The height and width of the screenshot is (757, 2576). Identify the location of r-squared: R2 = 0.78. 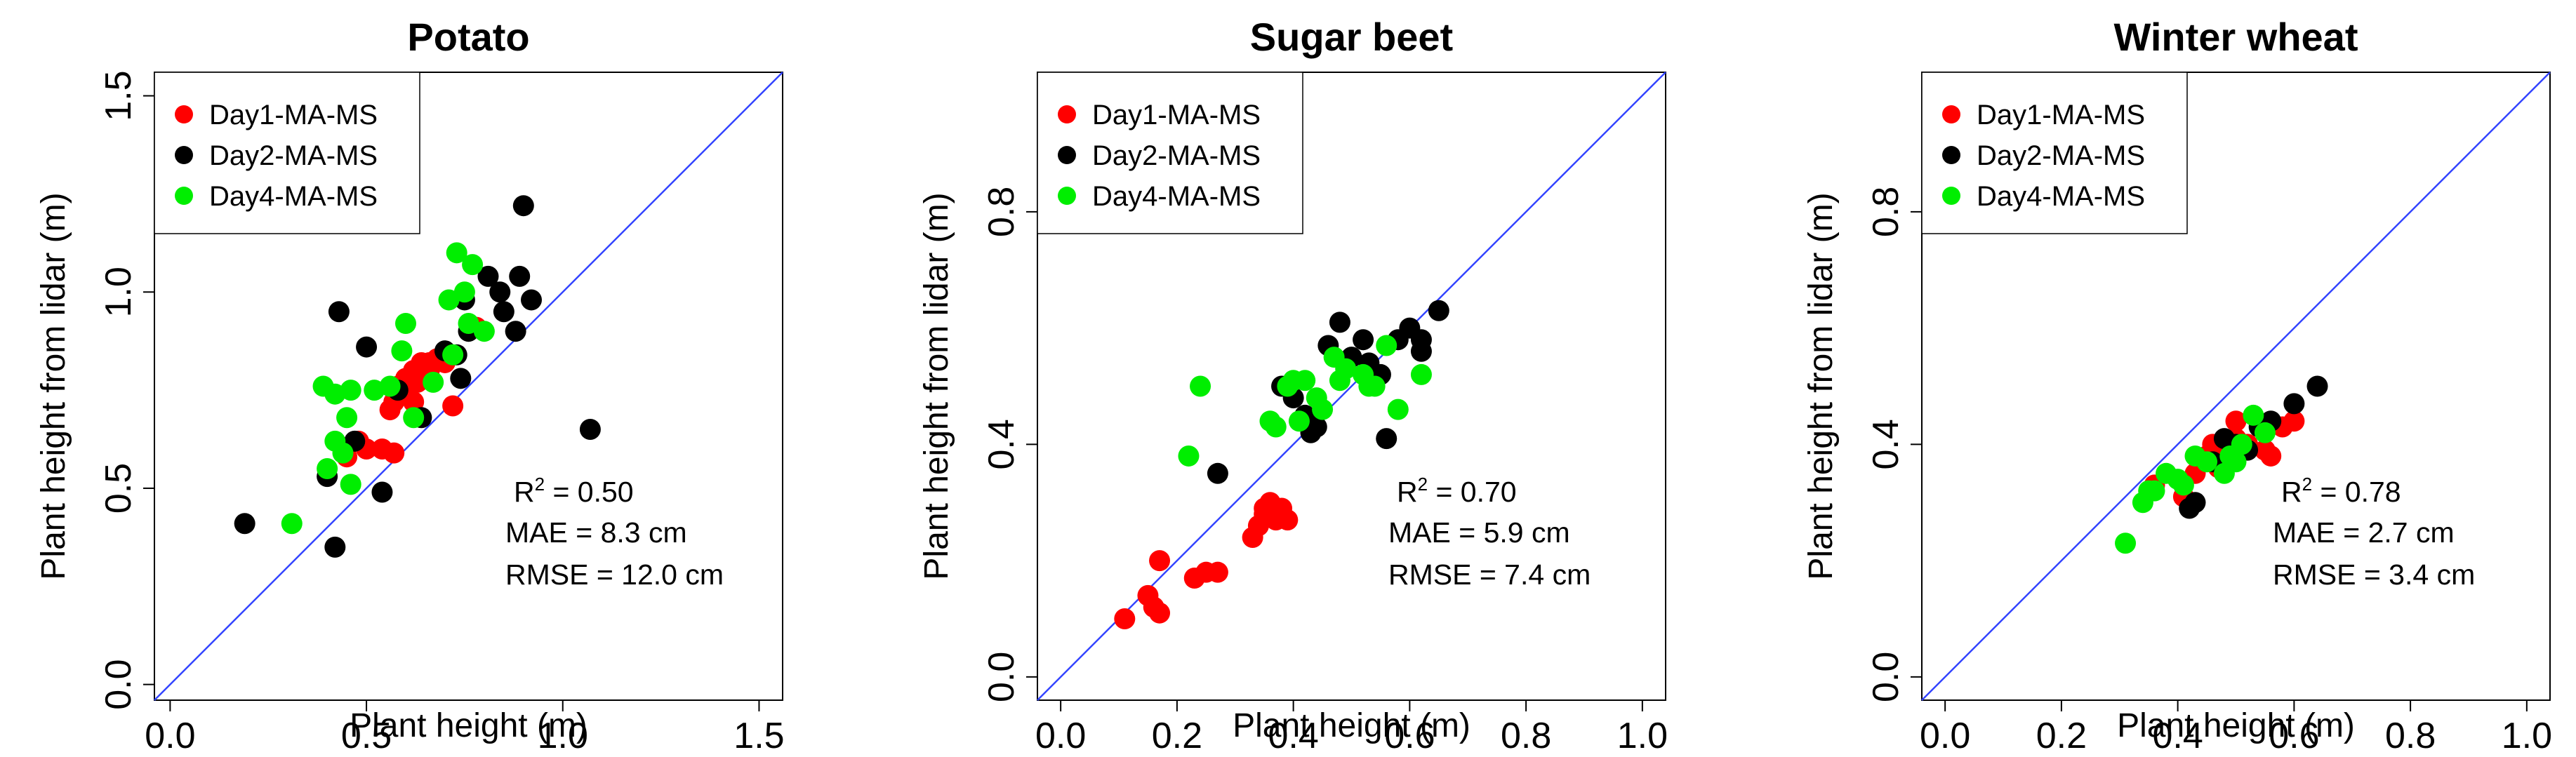
(2341, 491).